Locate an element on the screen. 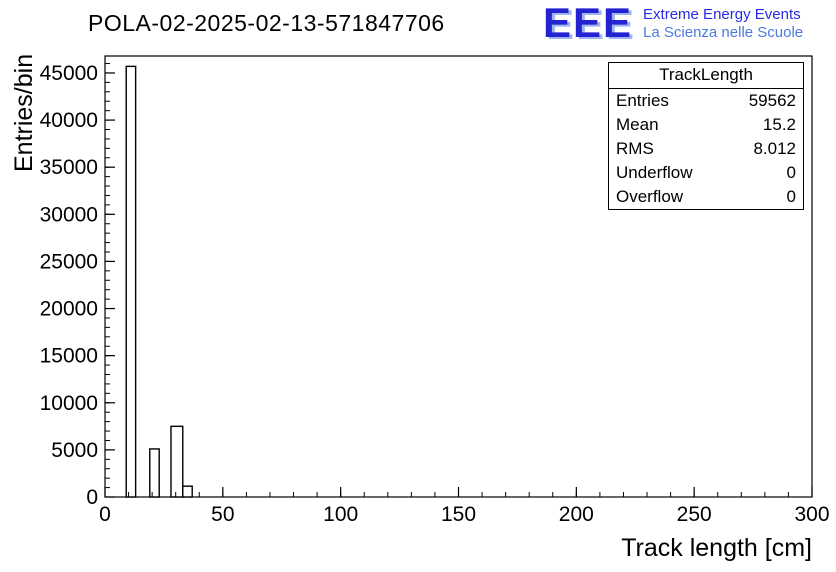  stats-row-mean: Mean 15.2 is located at coordinates (706, 125).